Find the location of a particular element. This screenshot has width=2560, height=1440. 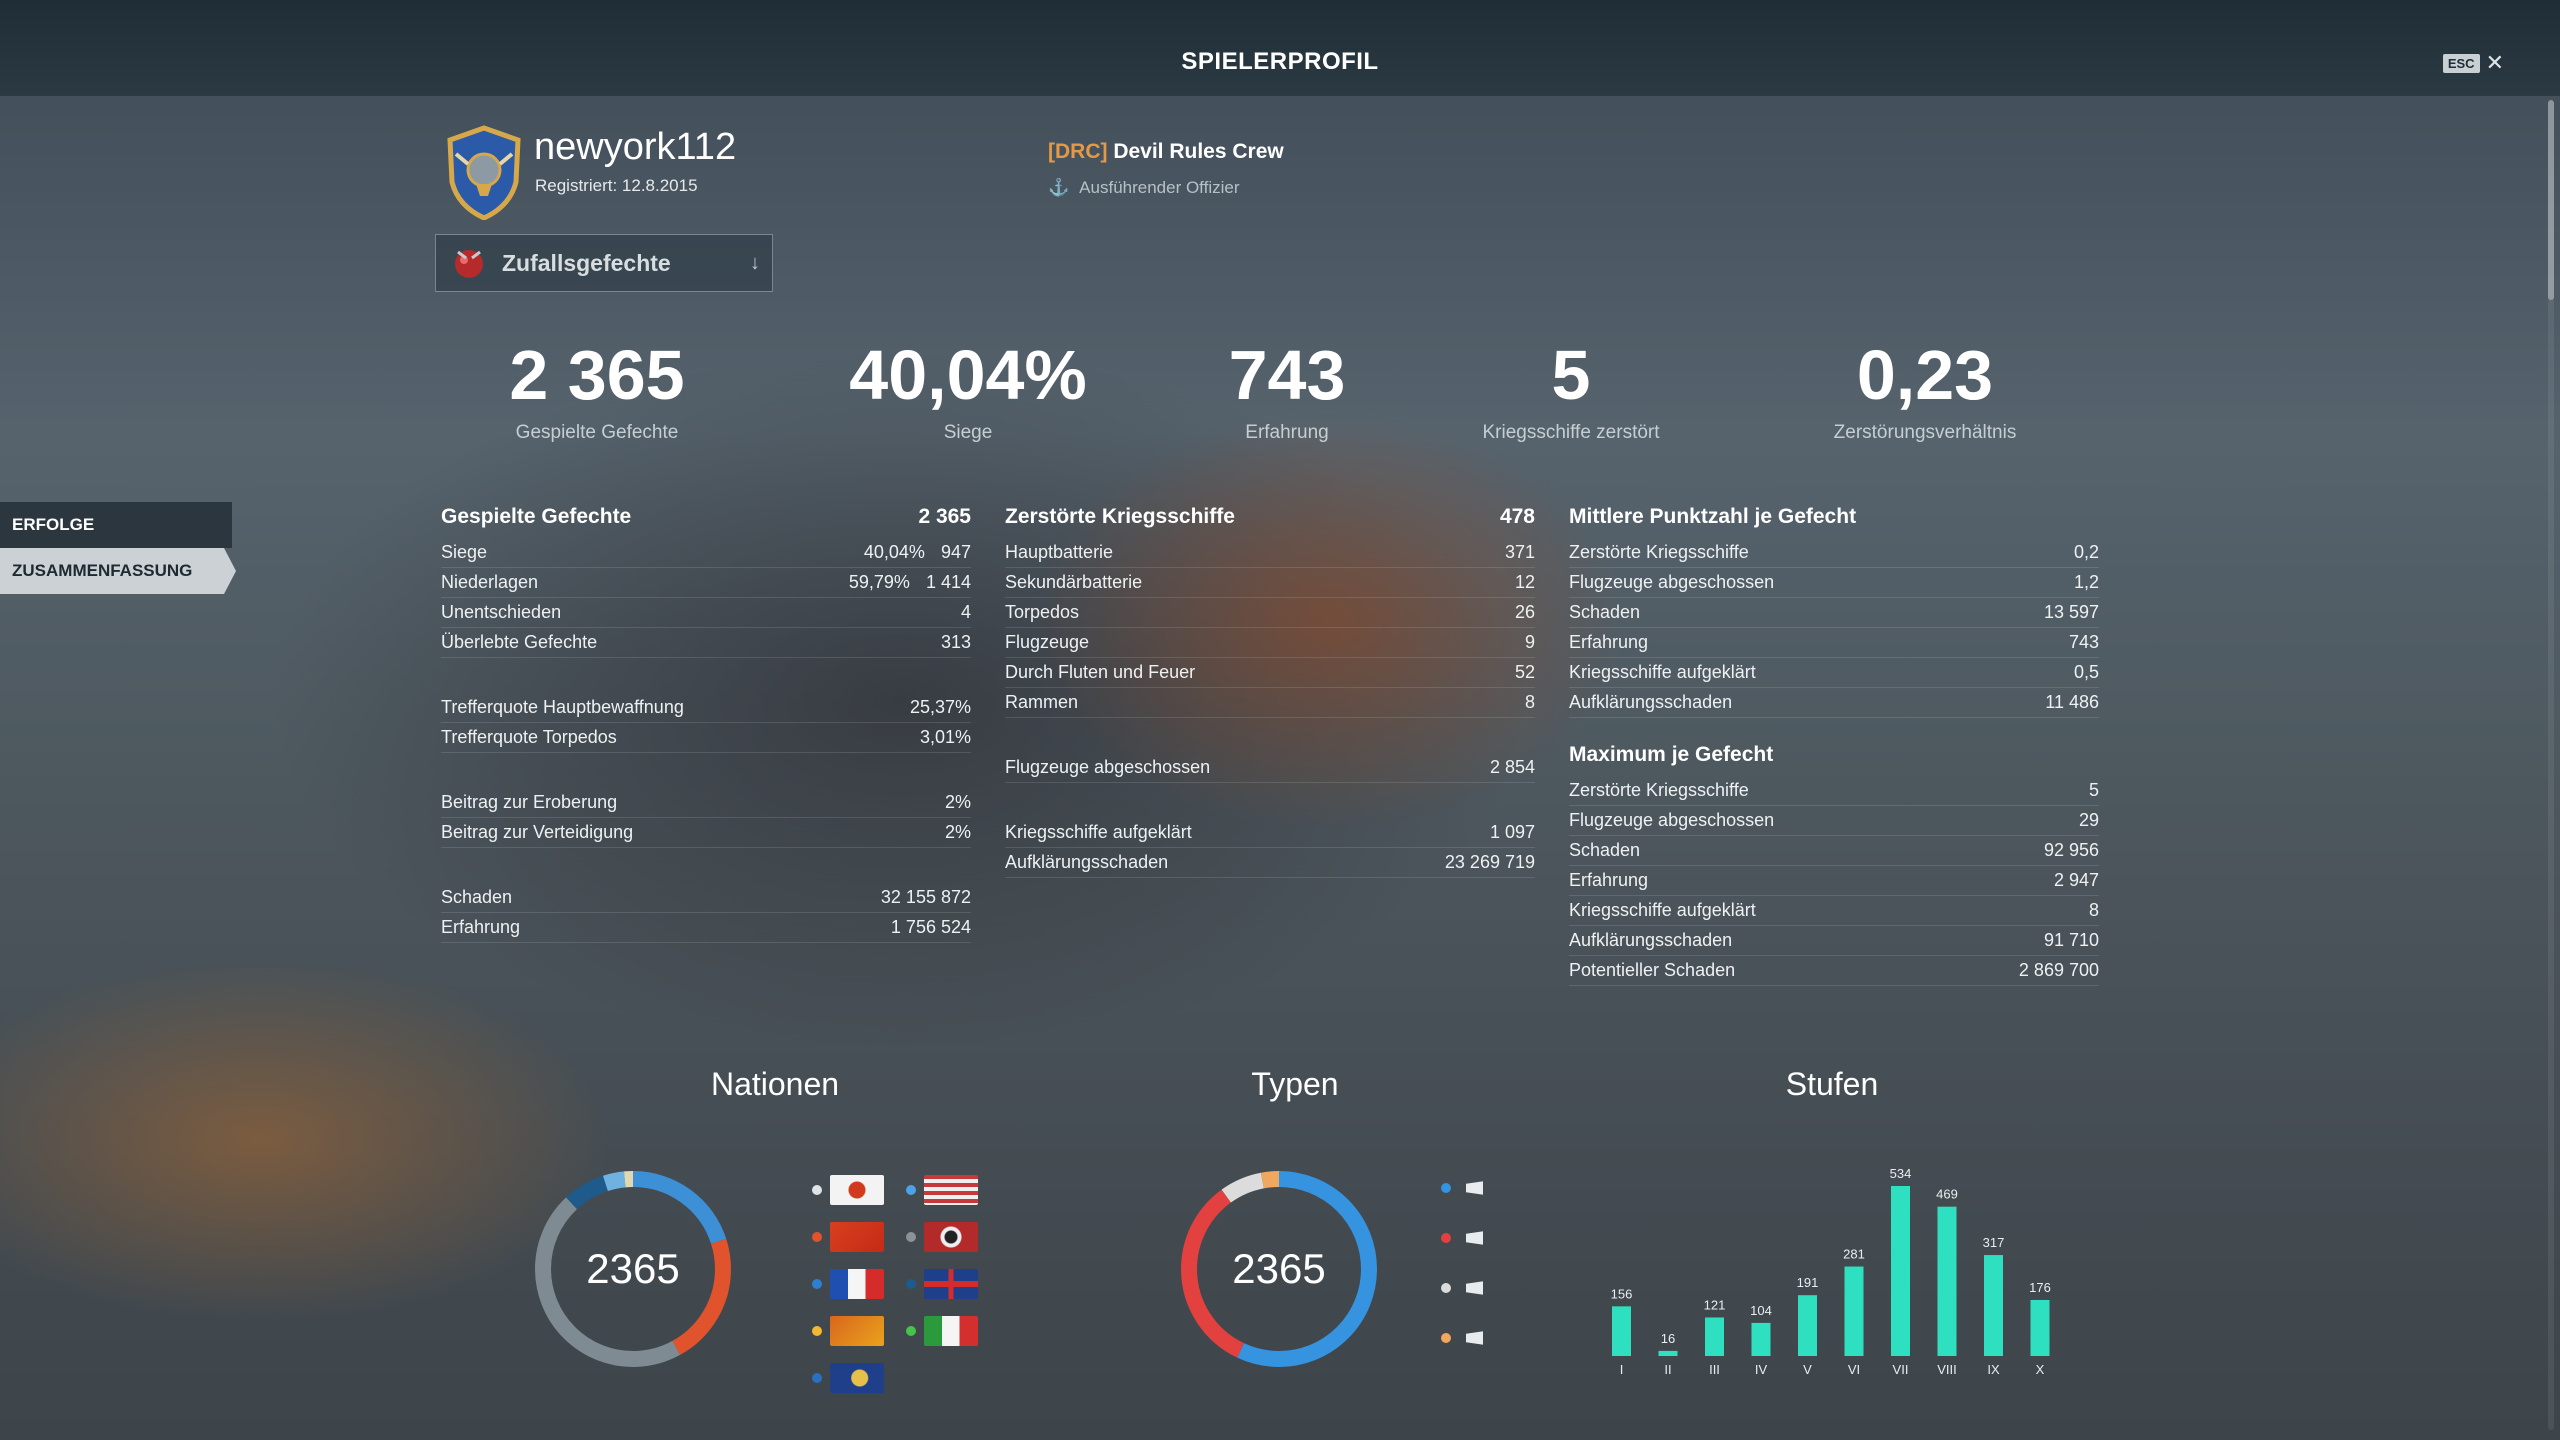

nav-achievements: ERFOLGE is located at coordinates (116, 525).